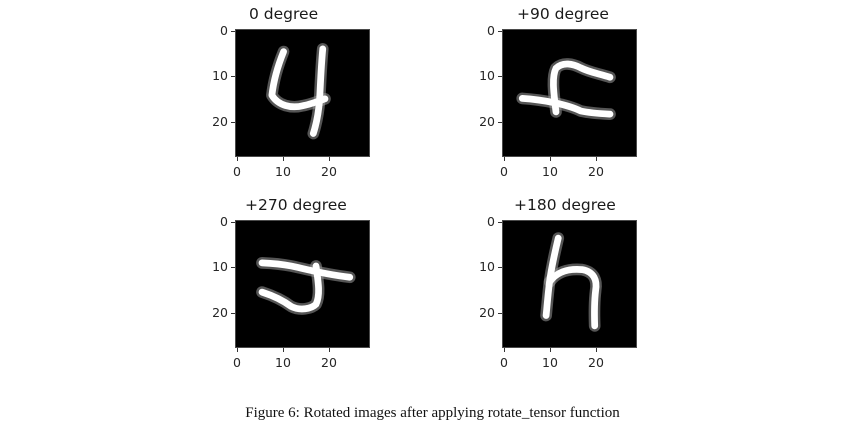 This screenshot has height=434, width=865. What do you see at coordinates (284, 14) in the screenshot?
I see `panel-title: 0 degree` at bounding box center [284, 14].